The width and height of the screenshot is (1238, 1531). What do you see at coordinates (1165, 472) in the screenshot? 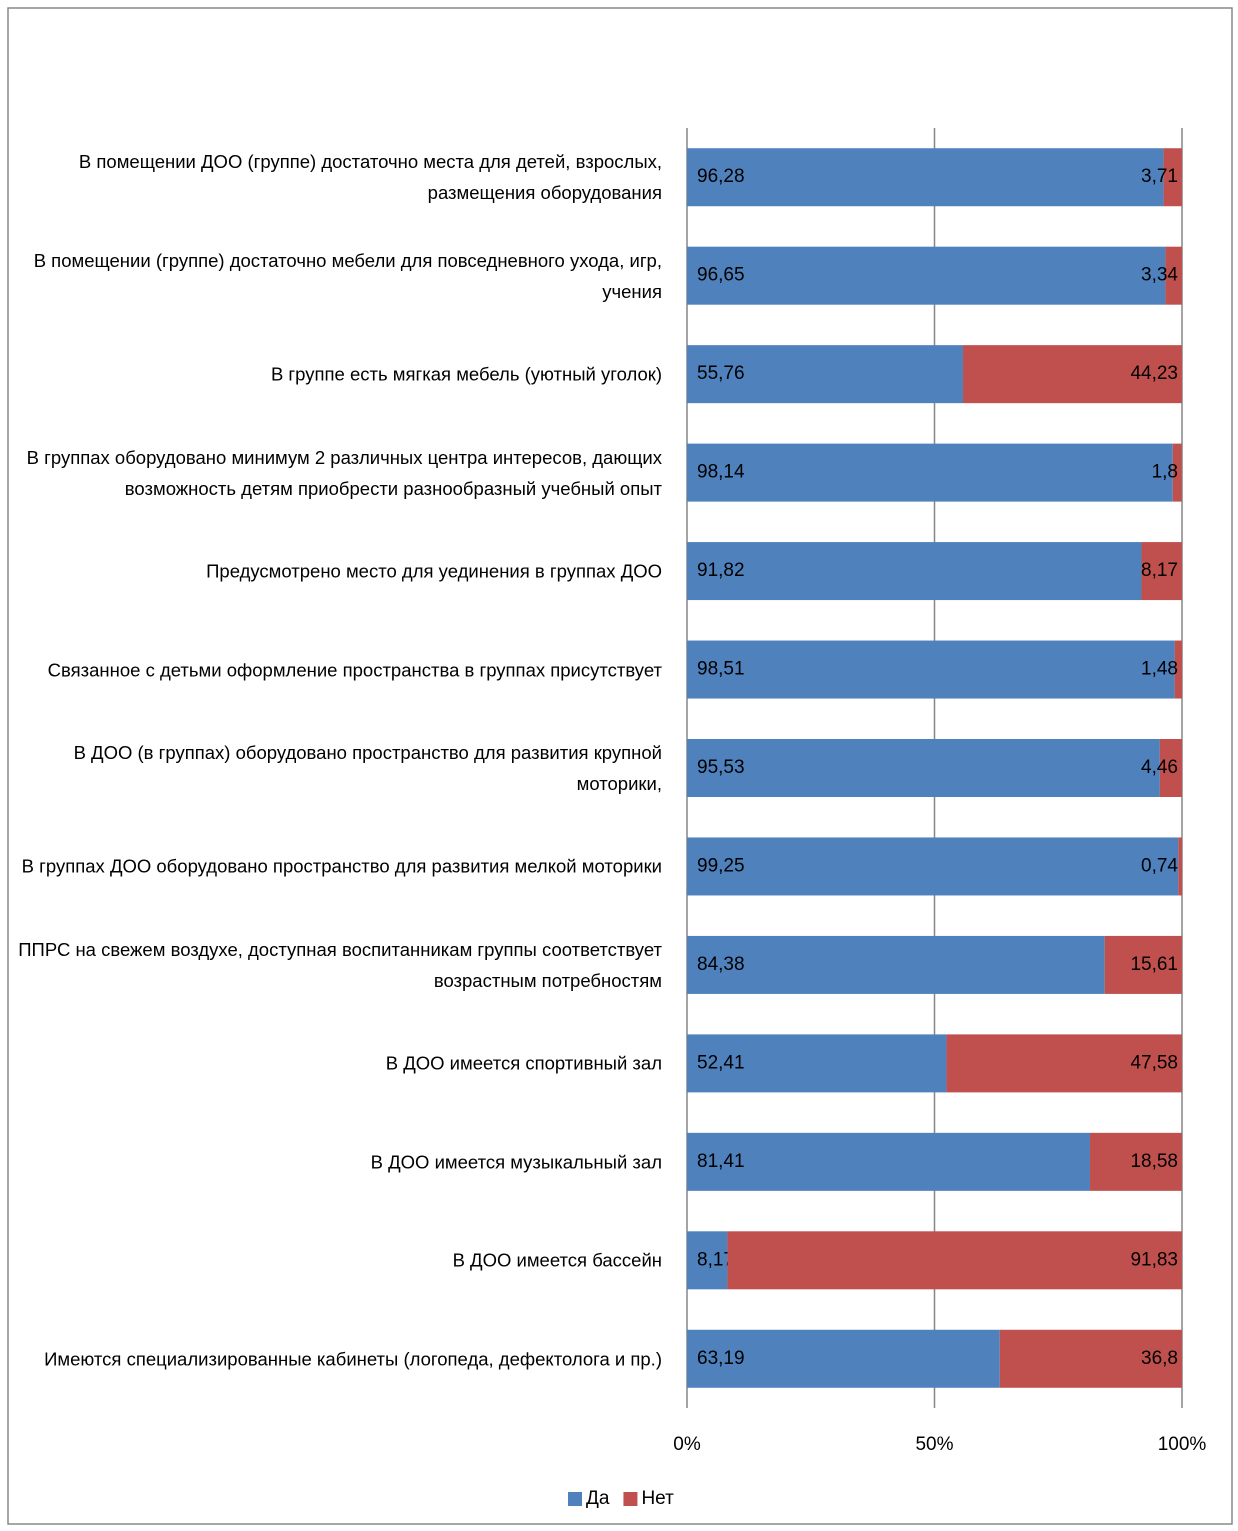
I see `data-label: 1,8` at bounding box center [1165, 472].